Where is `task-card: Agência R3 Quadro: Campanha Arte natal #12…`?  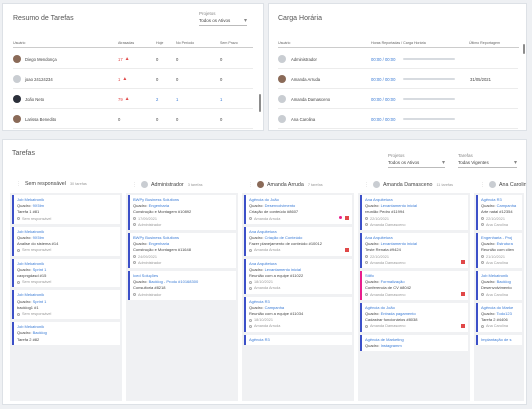 task-card: Agência R3 Quadro: Campanha Arte natal #12… is located at coordinates (499, 213).